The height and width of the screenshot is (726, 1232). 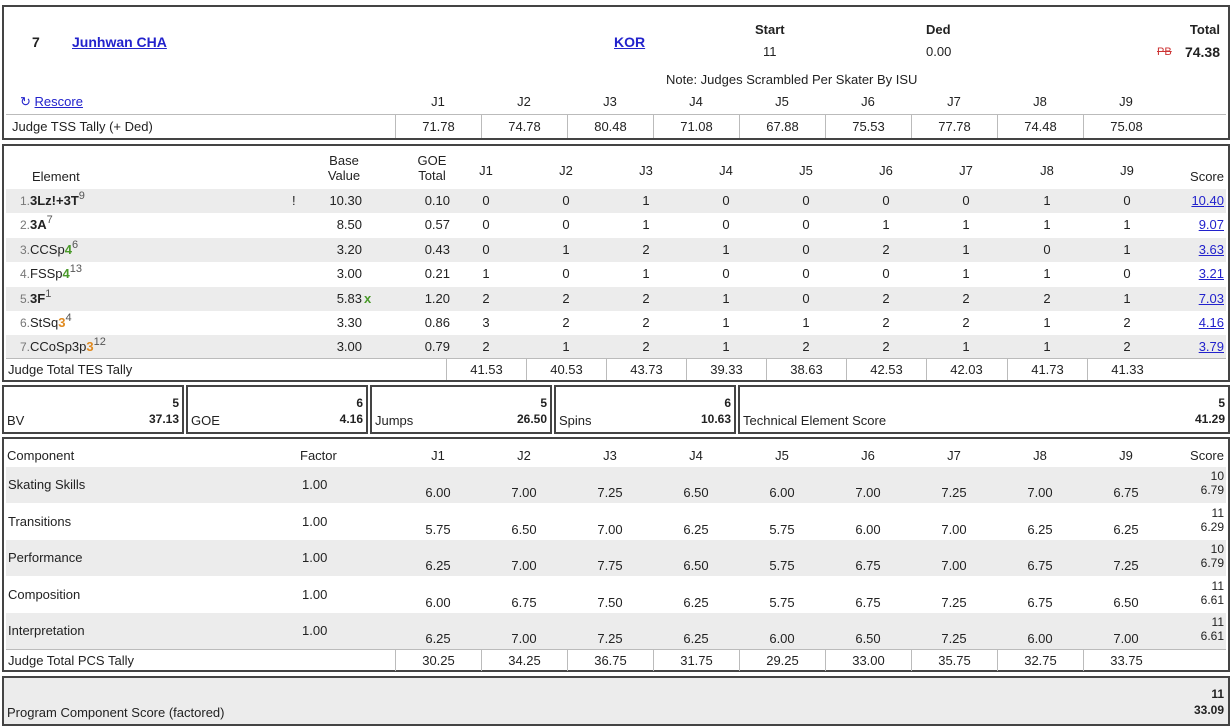 What do you see at coordinates (524, 126) in the screenshot?
I see `tss-tally-value: 74.78` at bounding box center [524, 126].